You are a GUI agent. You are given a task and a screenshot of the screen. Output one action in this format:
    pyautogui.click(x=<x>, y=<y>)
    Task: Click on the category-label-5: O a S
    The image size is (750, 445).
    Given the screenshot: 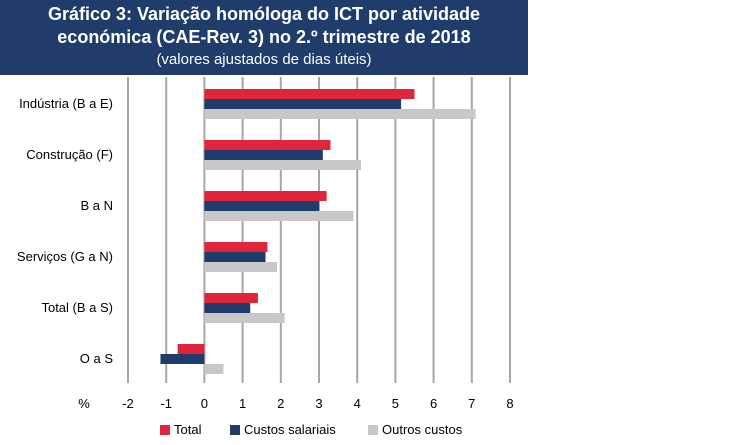 What is the action you would take?
    pyautogui.click(x=97, y=358)
    